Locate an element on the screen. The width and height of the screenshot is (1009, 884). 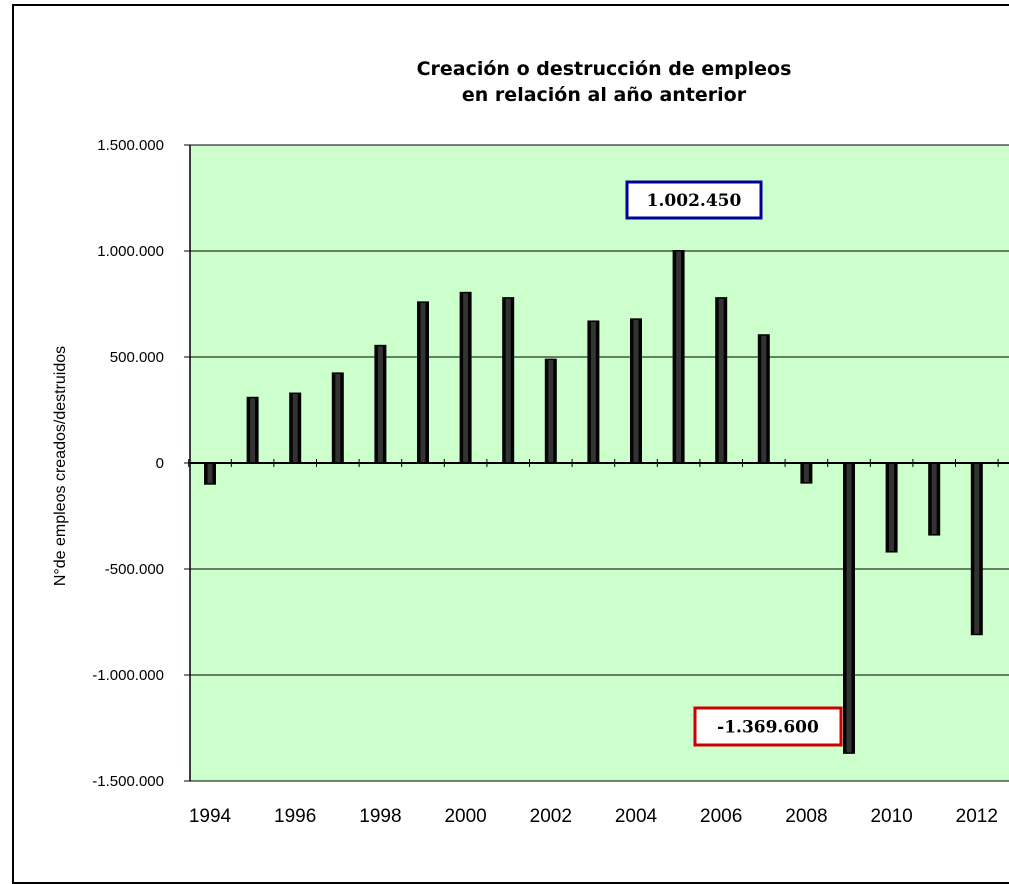
y-tick-label: 500.000 is located at coordinates (137, 357).